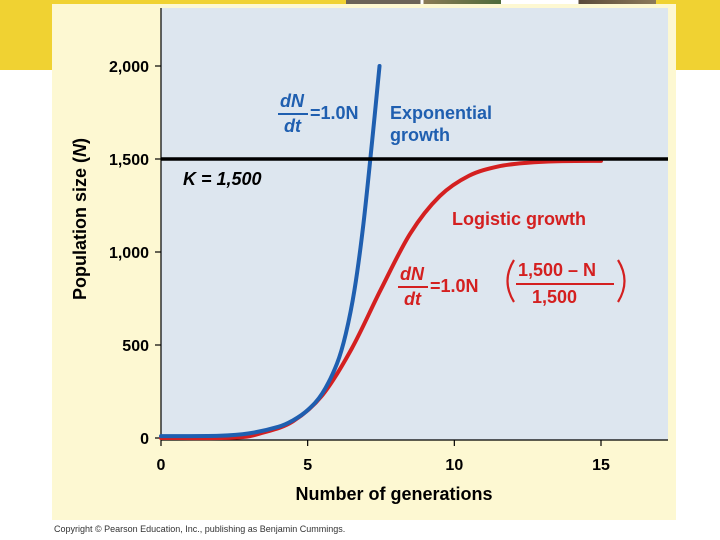 The image size is (720, 540). I want to click on x-axis-title: Number of generations, so click(393, 494).